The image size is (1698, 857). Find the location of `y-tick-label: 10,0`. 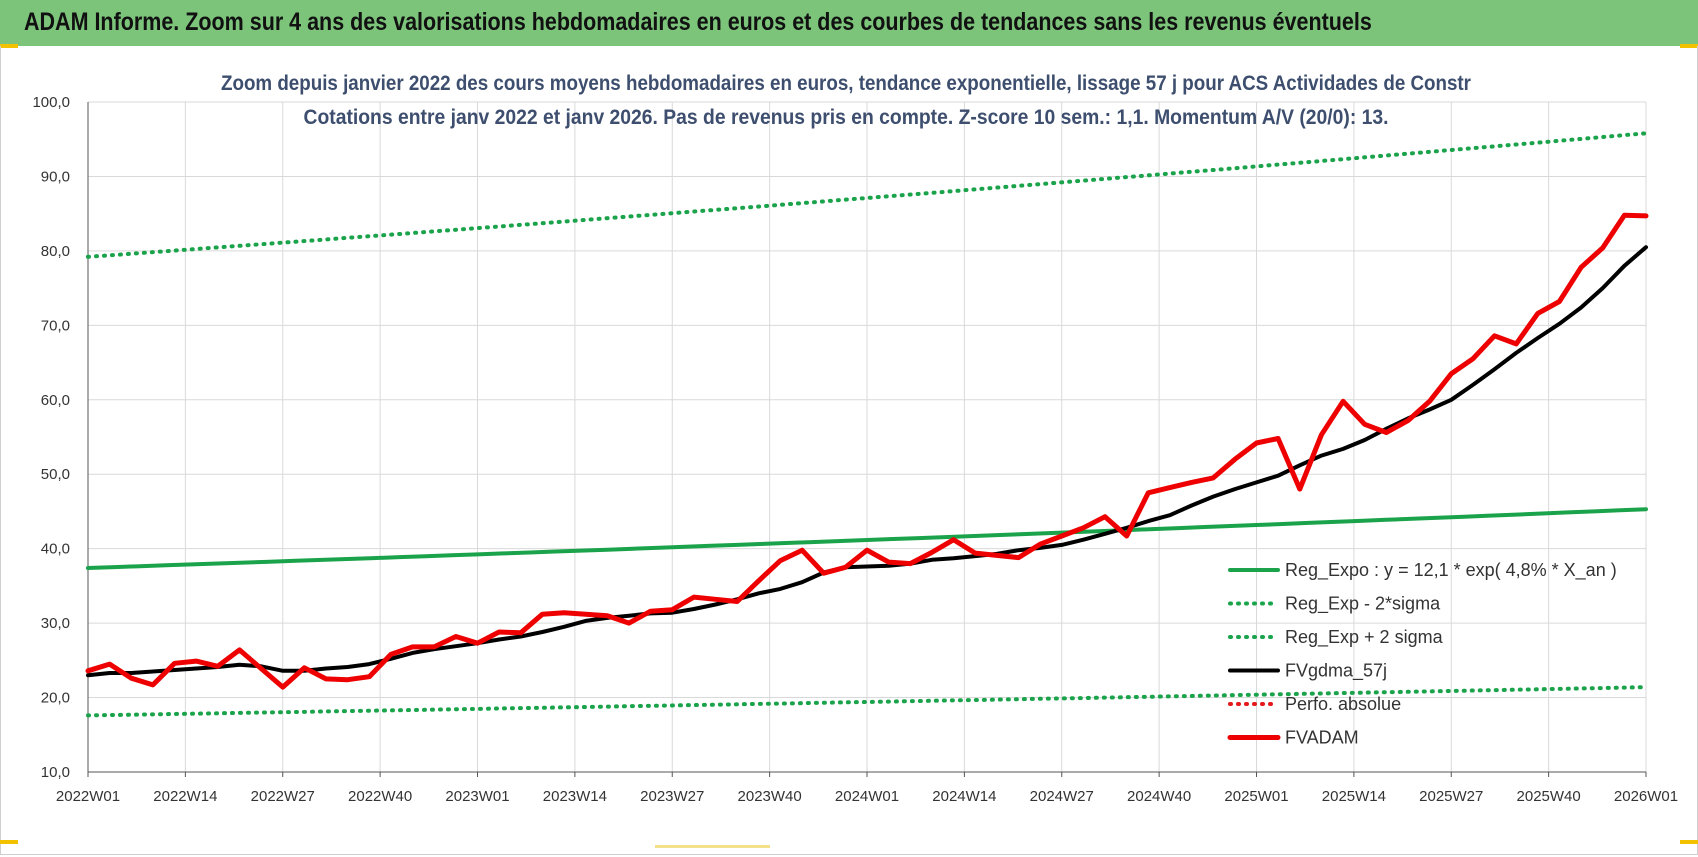

y-tick-label: 10,0 is located at coordinates (55, 772).